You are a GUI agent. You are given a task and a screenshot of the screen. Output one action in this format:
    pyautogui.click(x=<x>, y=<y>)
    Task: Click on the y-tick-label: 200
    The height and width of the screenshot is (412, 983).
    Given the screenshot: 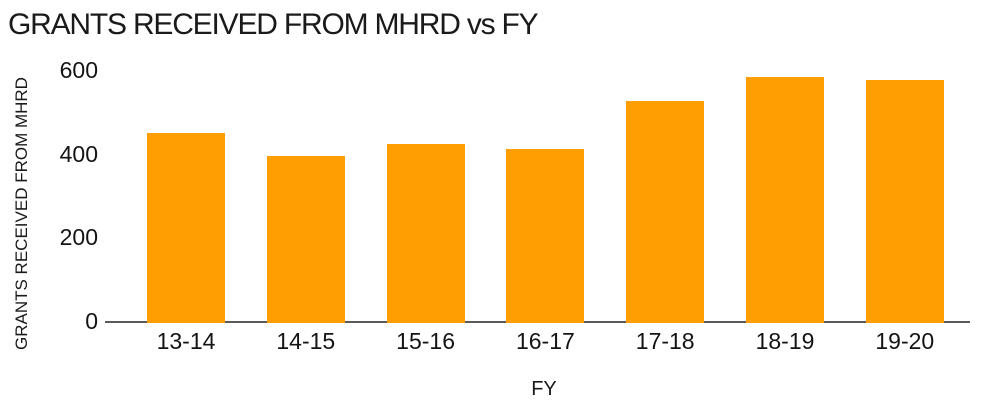 What is the action you would take?
    pyautogui.click(x=78, y=237)
    